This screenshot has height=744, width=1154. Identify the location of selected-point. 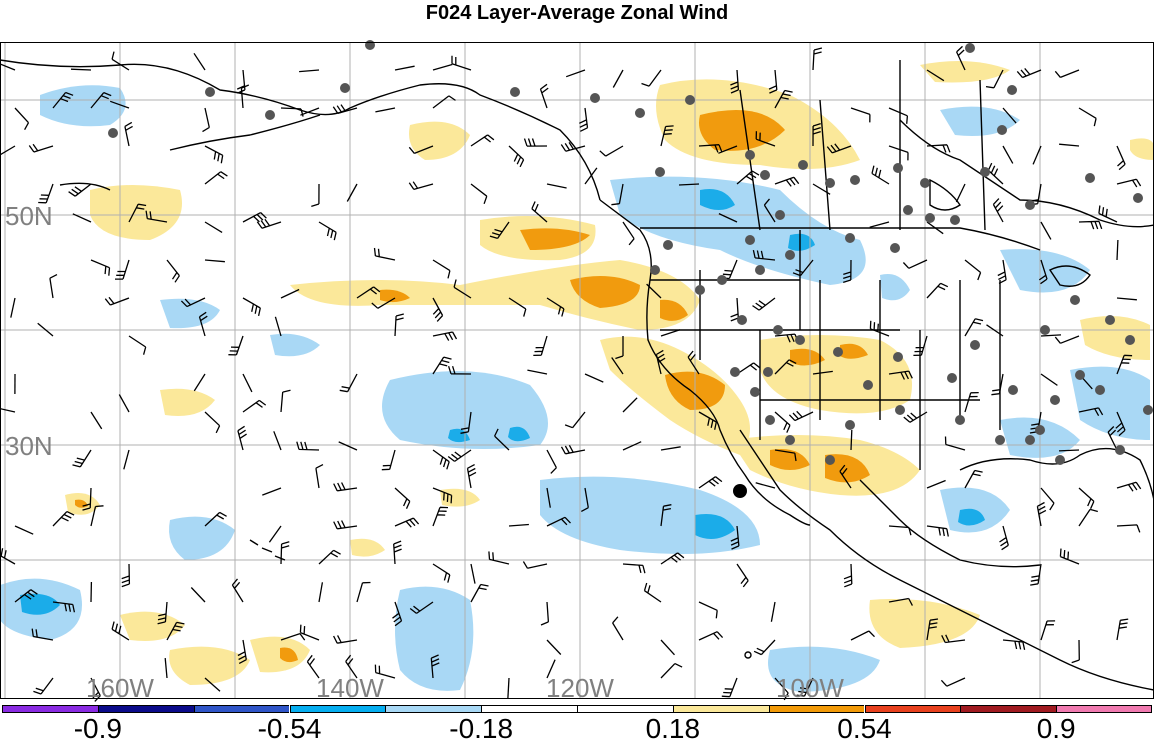
(740, 491).